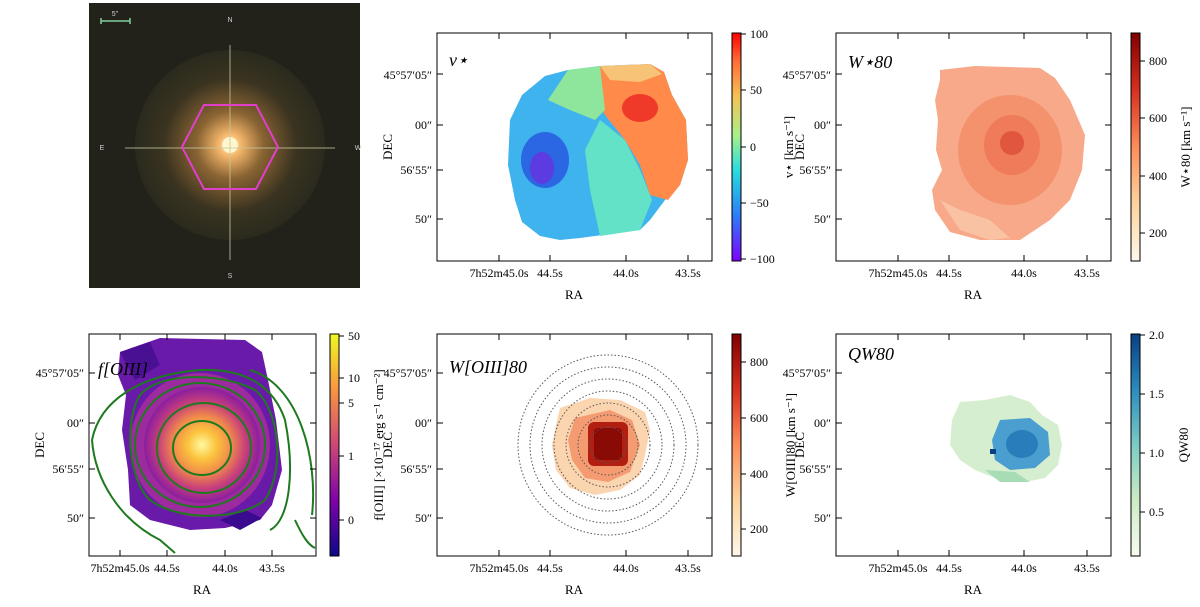 This screenshot has height=607, width=1200. I want to click on oiii-contours, so click(203, 461).